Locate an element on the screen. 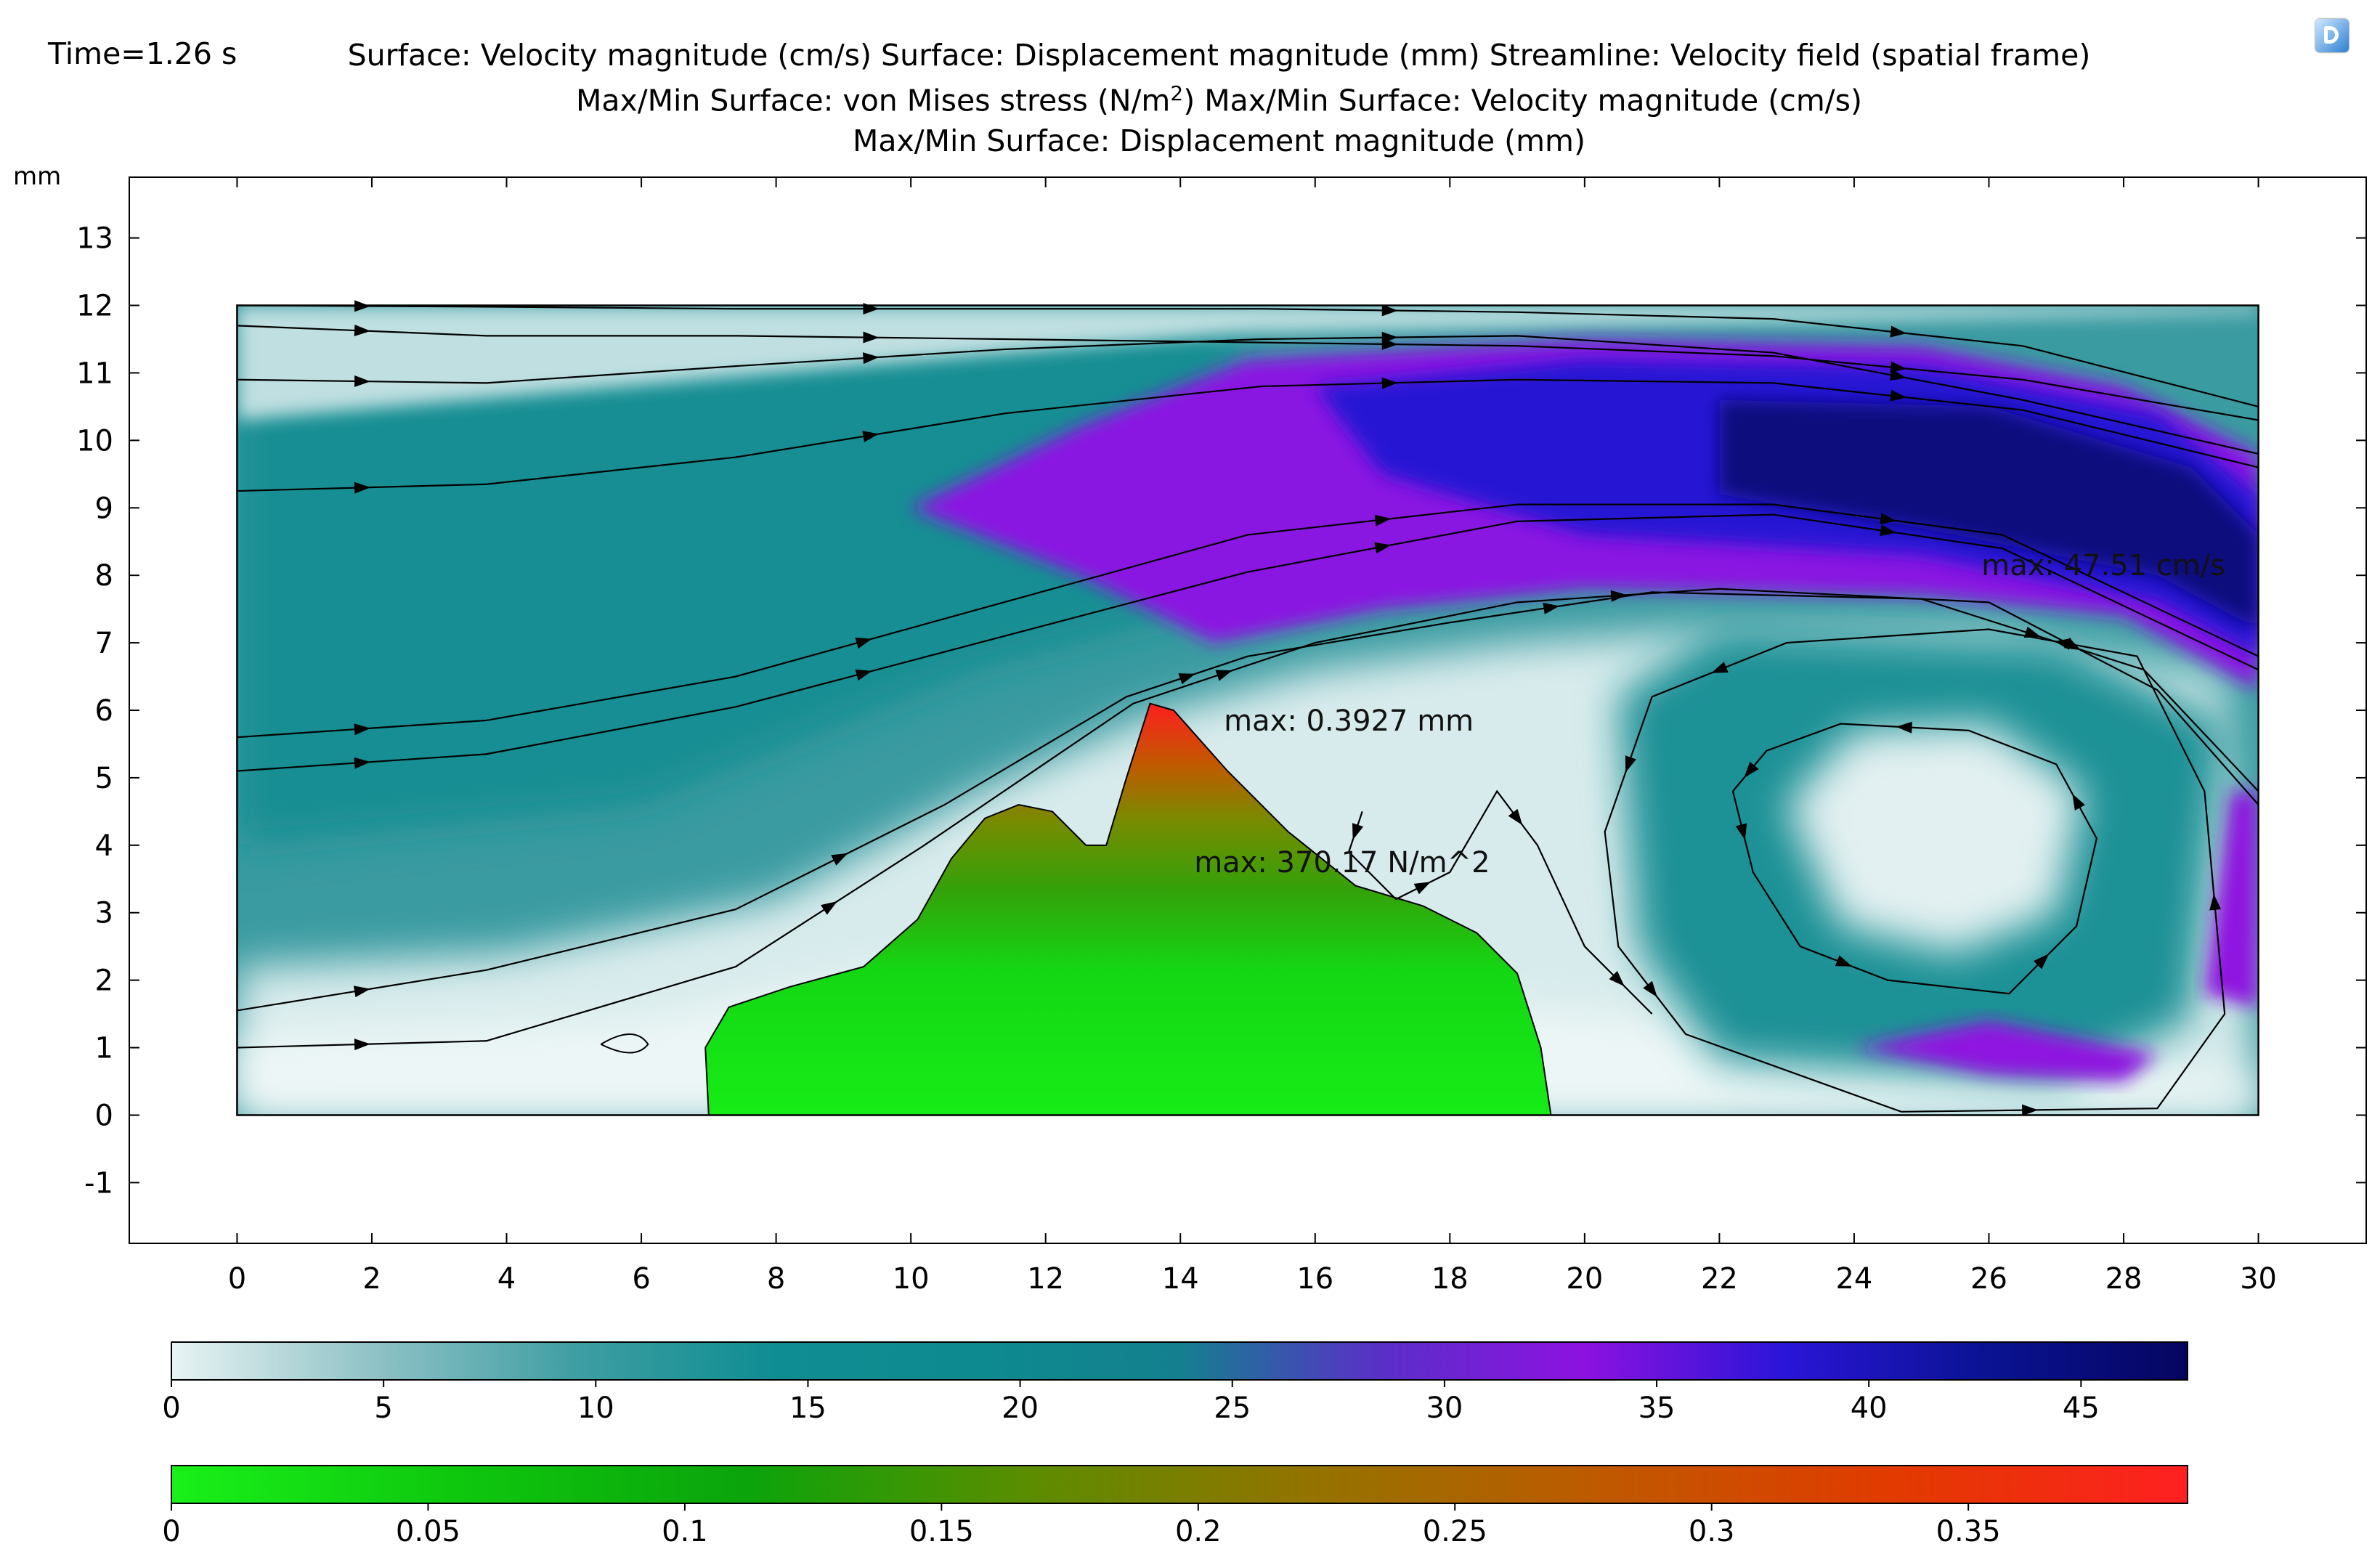 This screenshot has height=1544, width=2380. displacement-colorbar-tick-label: 0 is located at coordinates (171, 1529).